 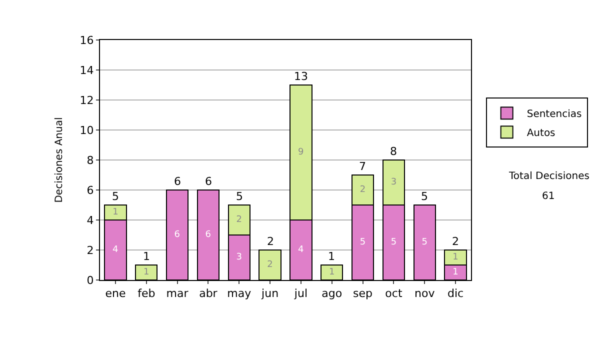 What do you see at coordinates (455, 293) in the screenshot?
I see `x-tick-label: dic` at bounding box center [455, 293].